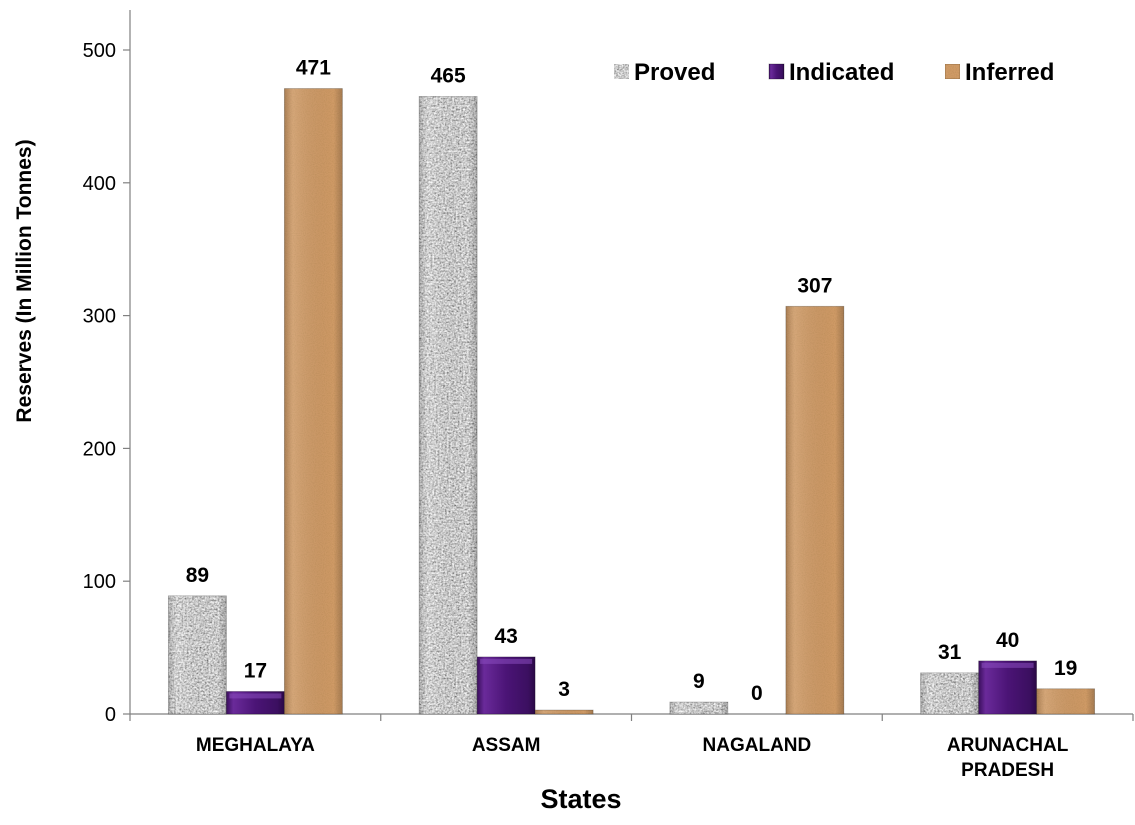 The image size is (1135, 825). Describe the element at coordinates (506, 745) in the screenshot. I see `category-label: ASSAM` at that location.